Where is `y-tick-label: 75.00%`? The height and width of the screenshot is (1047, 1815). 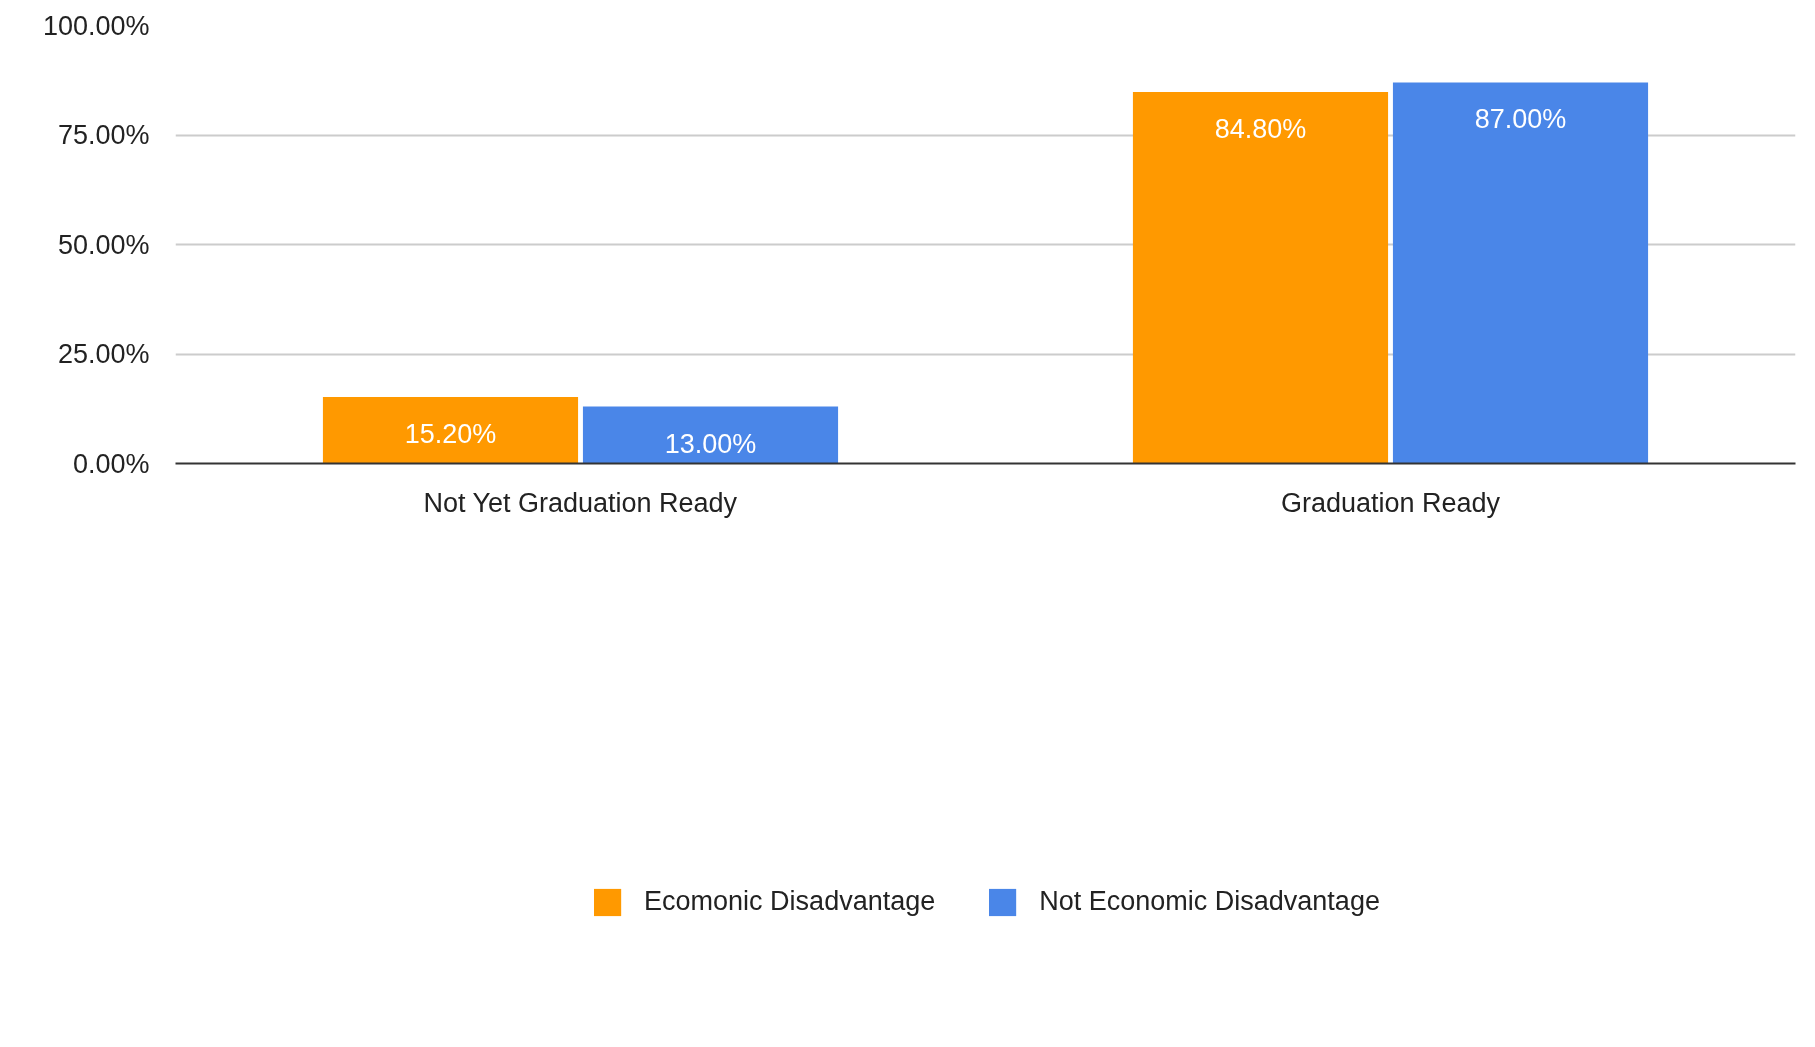
y-tick-label: 75.00% is located at coordinates (103, 135).